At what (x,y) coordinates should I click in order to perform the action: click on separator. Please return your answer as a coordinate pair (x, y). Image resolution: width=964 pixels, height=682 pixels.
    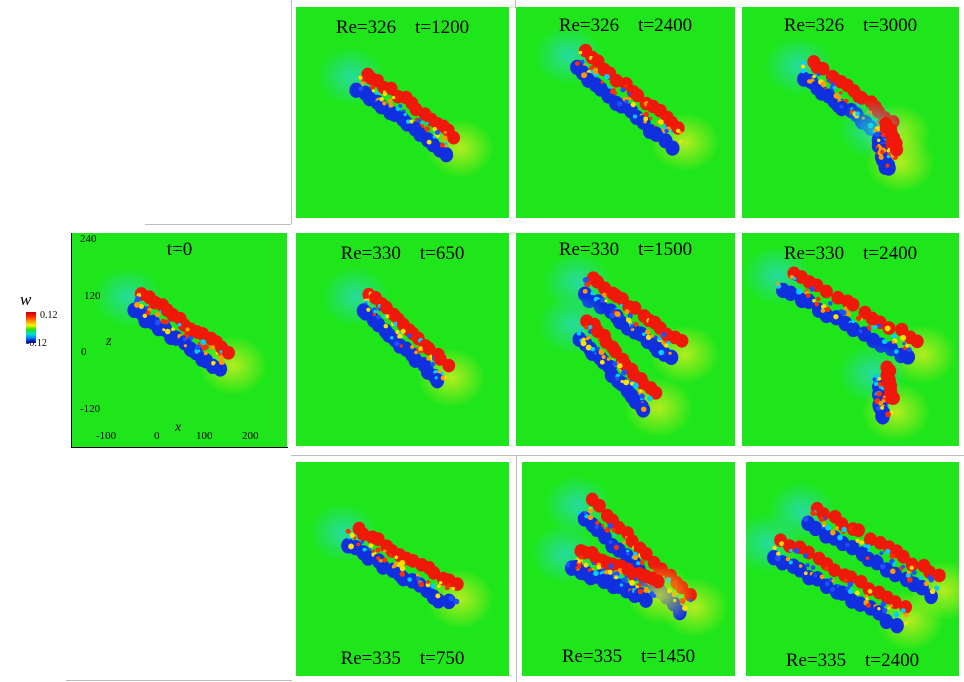
    Looking at the image, I should click on (218, 224).